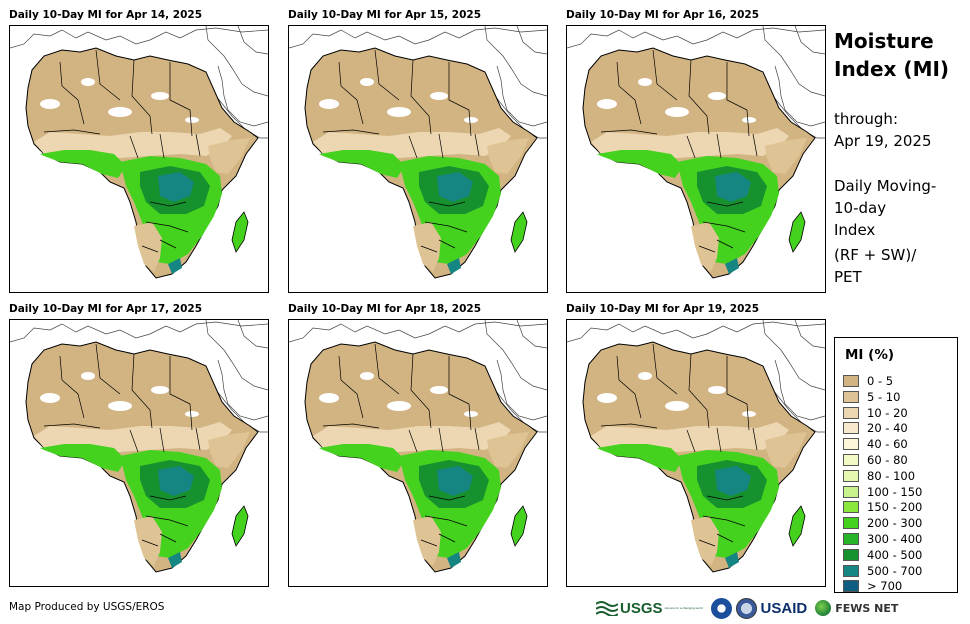 The height and width of the screenshot is (624, 970). I want to click on panel-title: Daily 10-Day MI for Apr 16, 2025, so click(663, 15).